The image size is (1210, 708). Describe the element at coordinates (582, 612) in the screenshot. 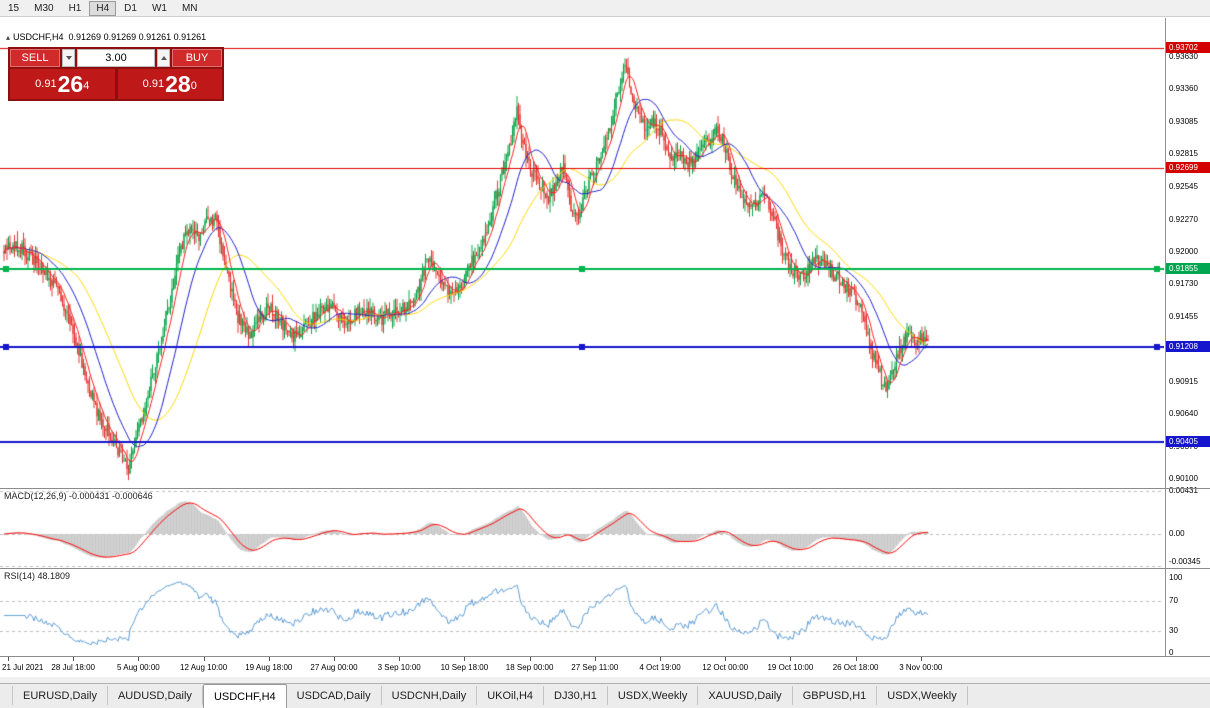

I see `rsi-indicator-canvas` at that location.